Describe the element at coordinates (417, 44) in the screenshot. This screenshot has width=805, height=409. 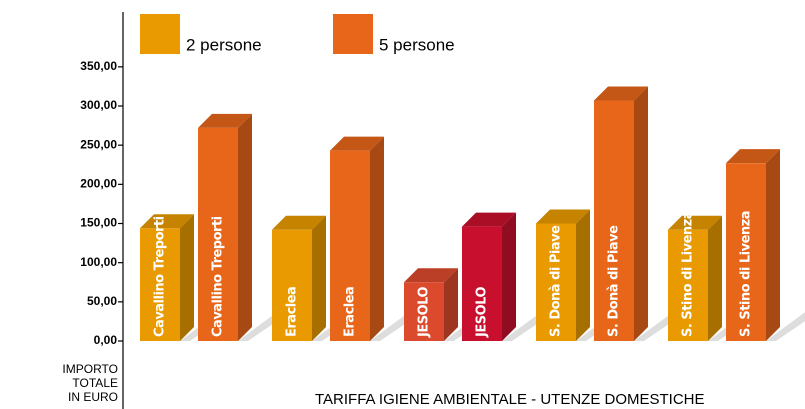
I see `legend-label: 5 persone` at that location.